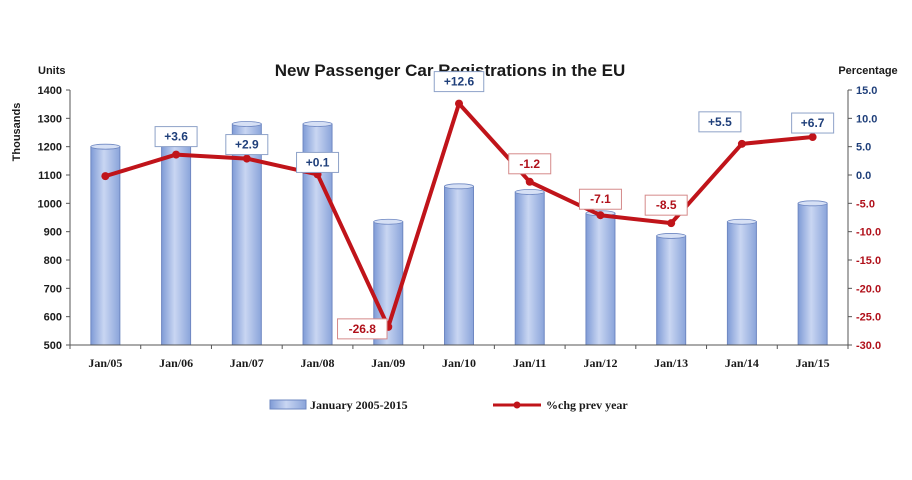 The width and height of the screenshot is (912, 480). Describe the element at coordinates (247, 363) in the screenshot. I see `x-axis-tick-label: Jan/07` at that location.